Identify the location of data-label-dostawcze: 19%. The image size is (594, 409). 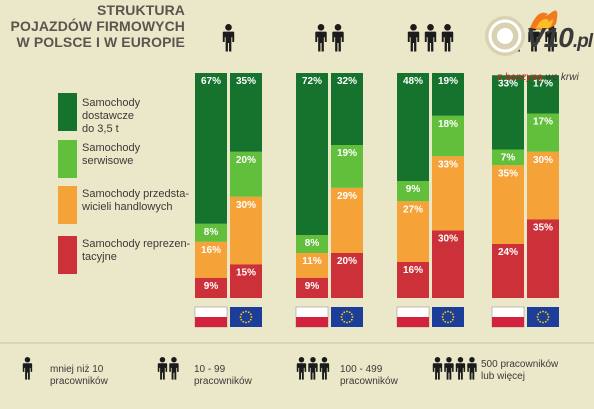
(448, 81).